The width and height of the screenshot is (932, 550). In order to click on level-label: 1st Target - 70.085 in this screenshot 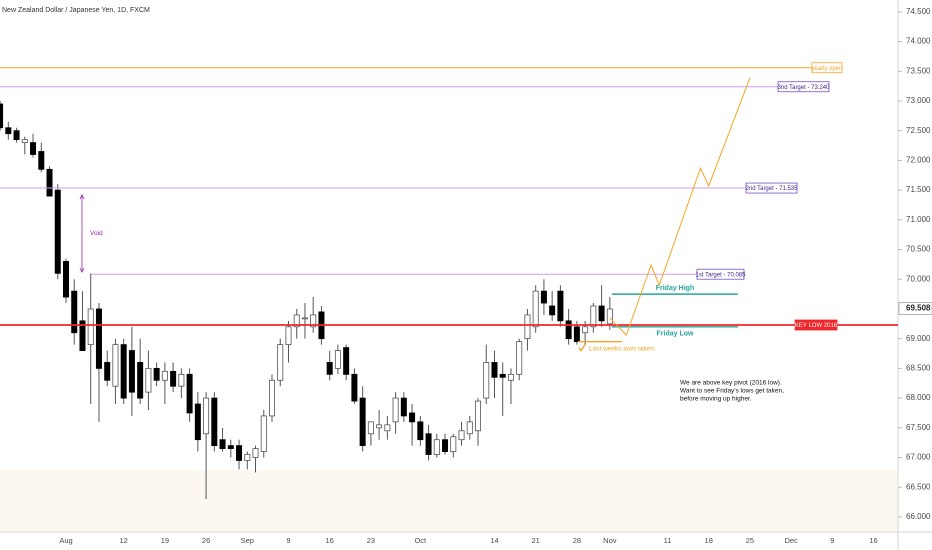, I will do `click(721, 275)`.